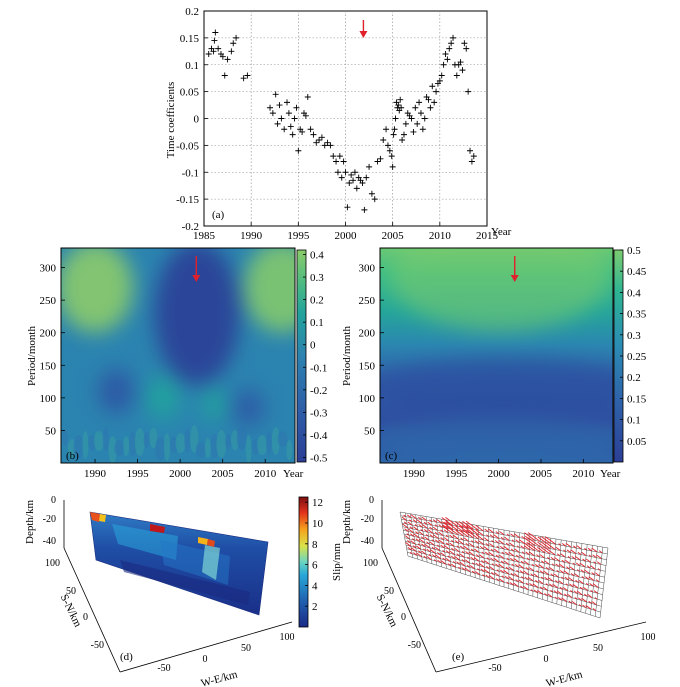 This screenshot has height=687, width=680. Describe the element at coordinates (317, 323) in the screenshot. I see `panel-b-colorbar-label: 0.1` at that location.